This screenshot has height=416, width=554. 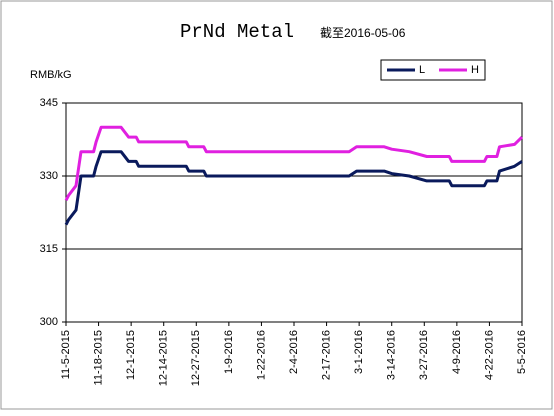 I want to click on y-axis-label: RMB/kG, so click(x=51, y=75).